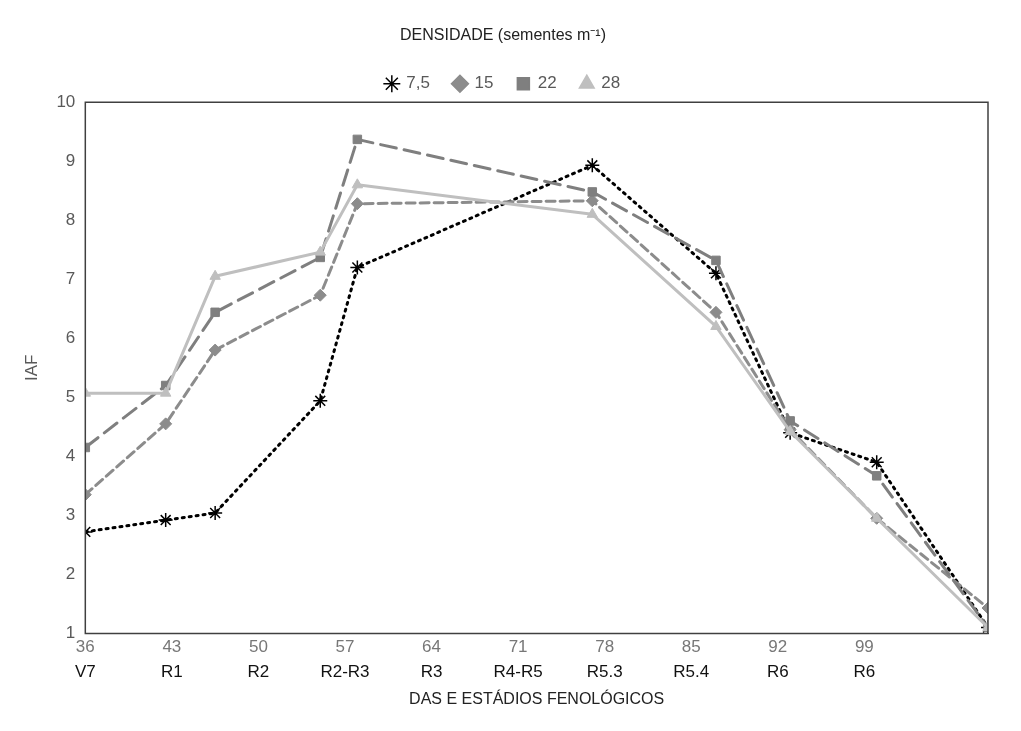  Describe the element at coordinates (345, 647) in the screenshot. I see `x-tick-label: 57` at that location.